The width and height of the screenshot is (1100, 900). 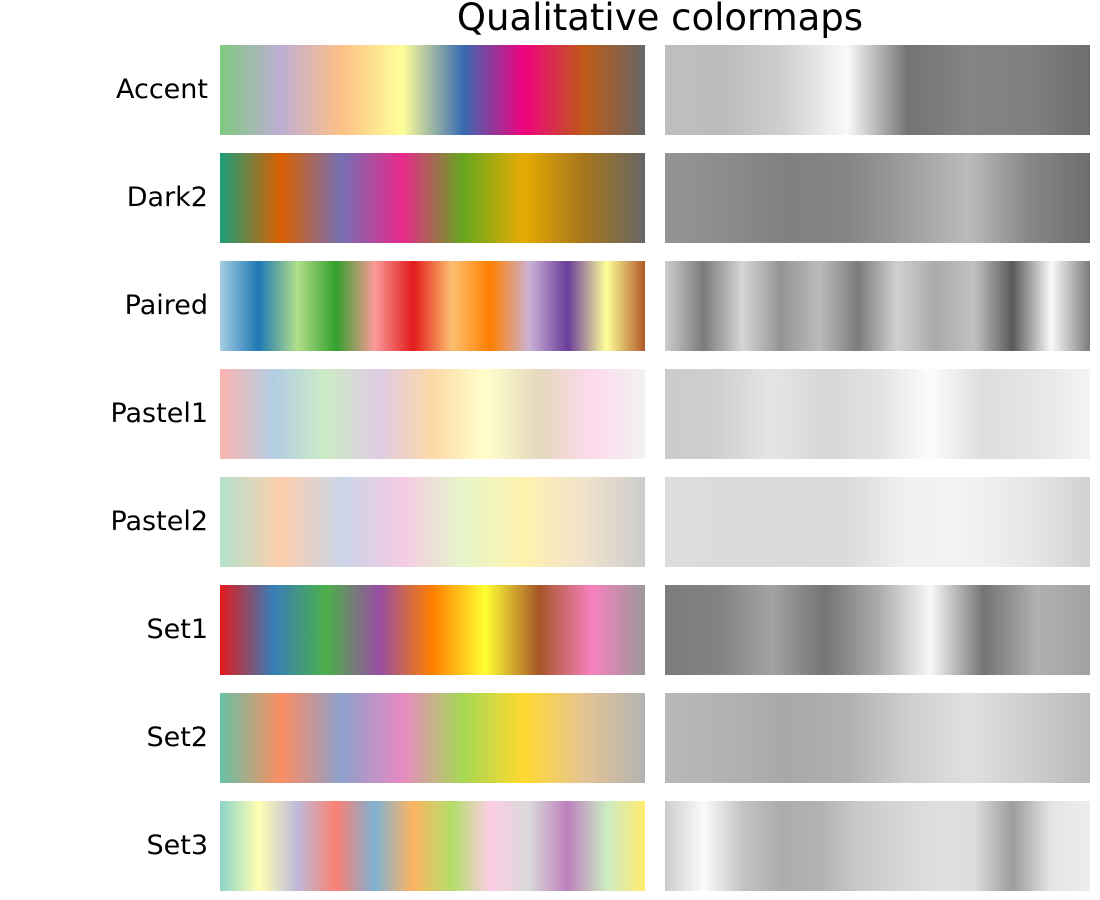 What do you see at coordinates (877, 306) in the screenshot?
I see `grayscale-swatch-paired` at bounding box center [877, 306].